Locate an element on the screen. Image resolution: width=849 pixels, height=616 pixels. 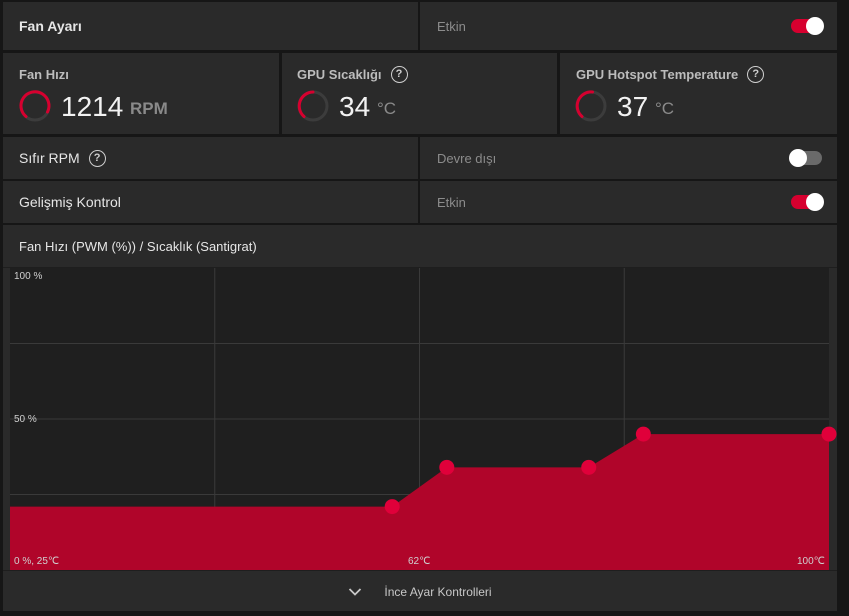
fan-setting-title: Fan Ayarı is located at coordinates (50, 26).